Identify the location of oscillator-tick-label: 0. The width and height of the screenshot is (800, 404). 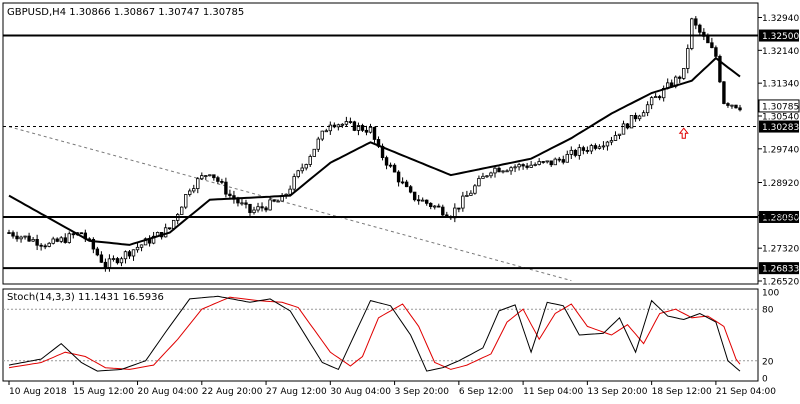
(765, 380).